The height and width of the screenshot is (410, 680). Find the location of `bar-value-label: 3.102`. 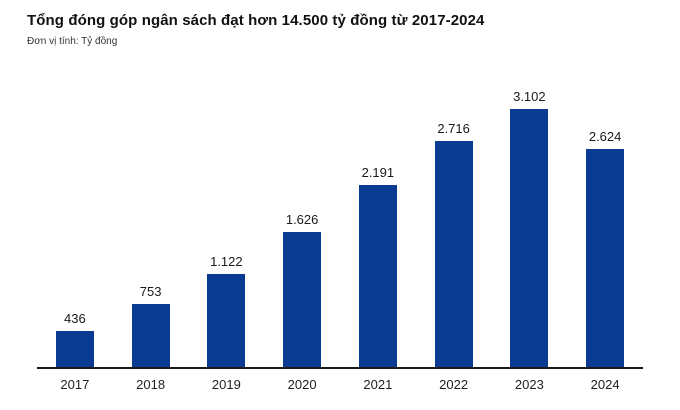

bar-value-label: 3.102 is located at coordinates (529, 96).